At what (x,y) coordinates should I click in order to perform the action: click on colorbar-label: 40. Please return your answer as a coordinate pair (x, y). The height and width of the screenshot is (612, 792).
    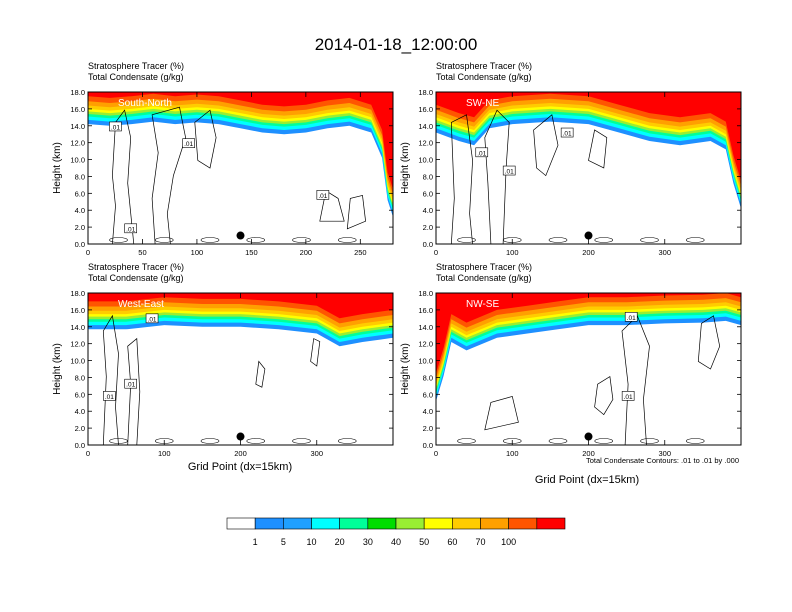
    Looking at the image, I should click on (396, 542).